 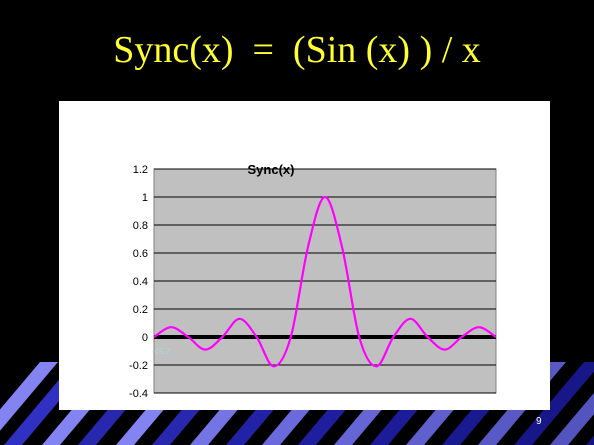 I want to click on slide-number: 9, so click(x=539, y=421).